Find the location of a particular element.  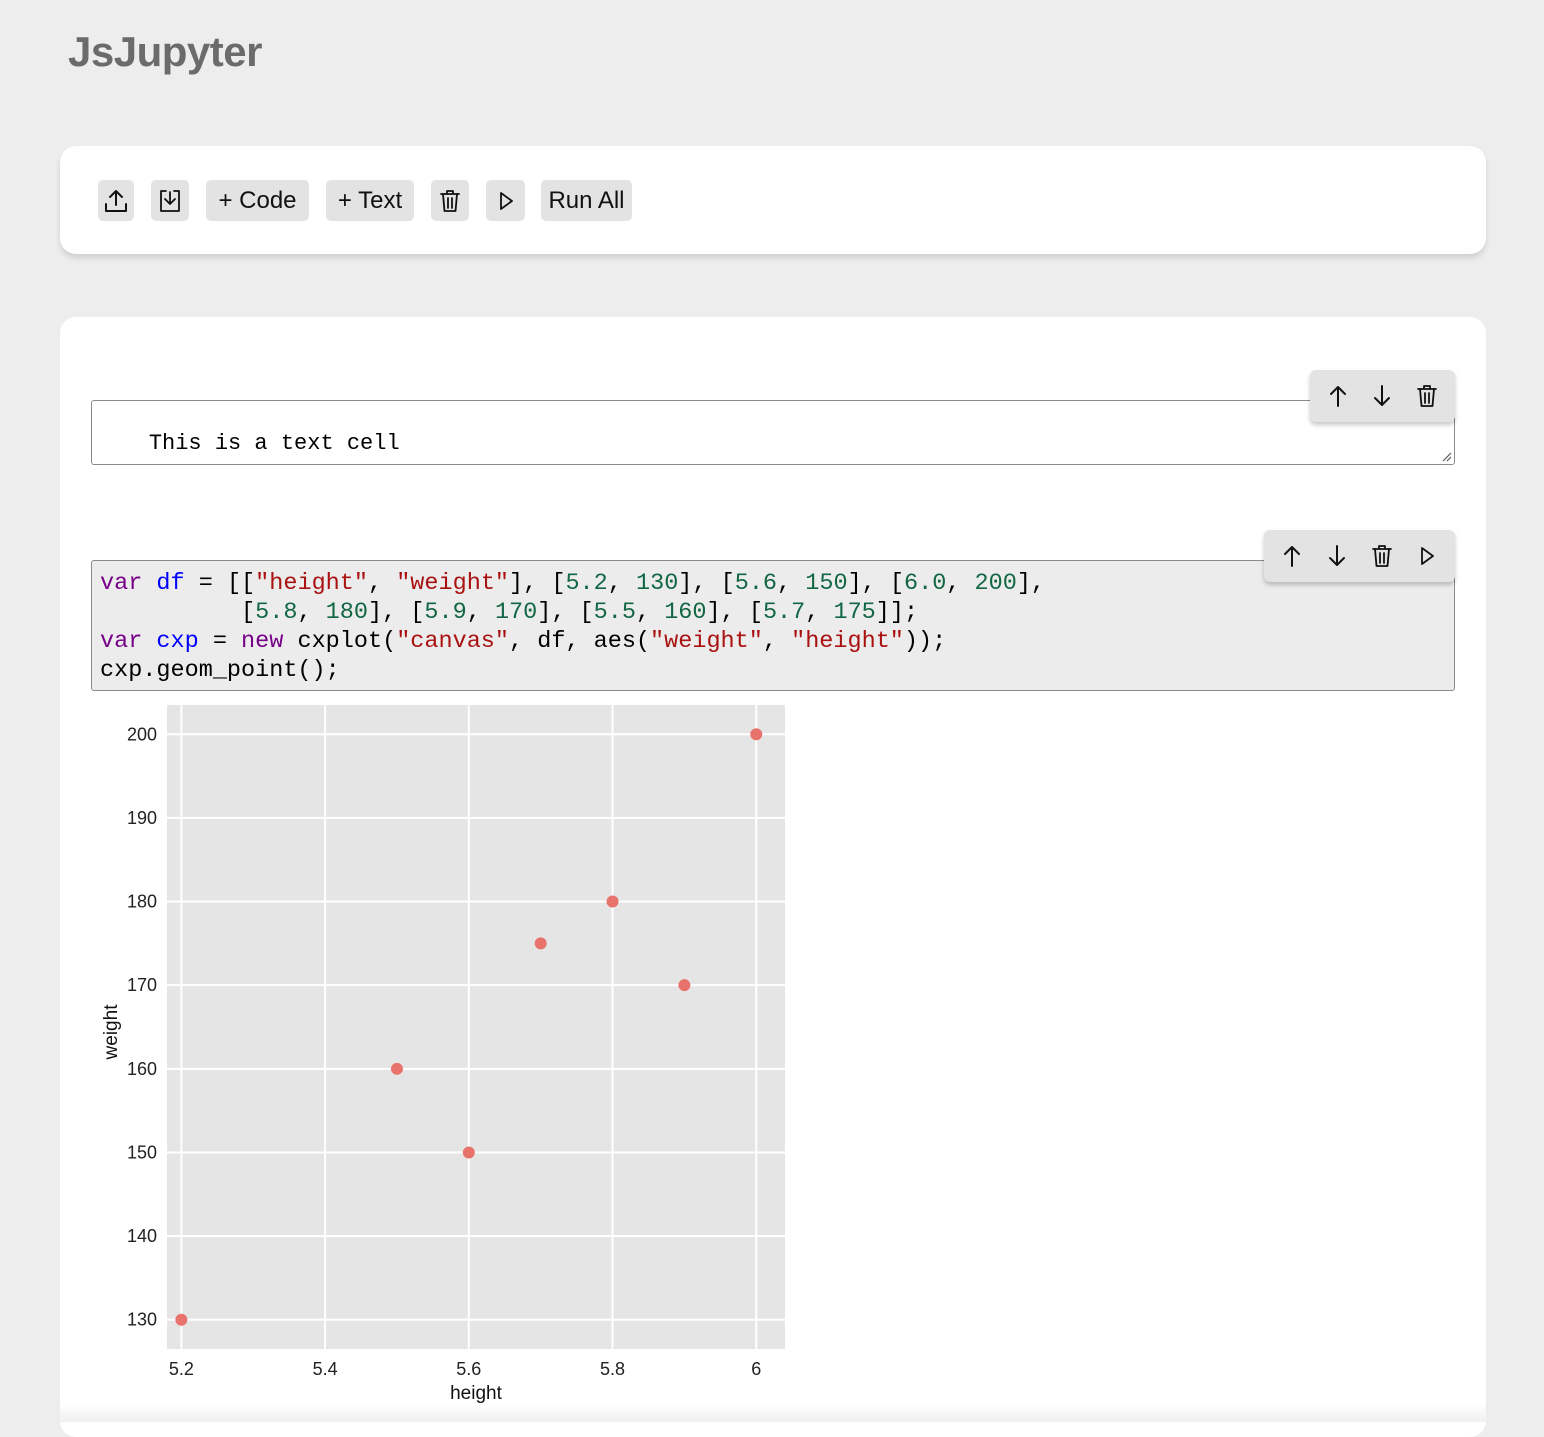

delete-text-cell-button is located at coordinates (1427, 396).